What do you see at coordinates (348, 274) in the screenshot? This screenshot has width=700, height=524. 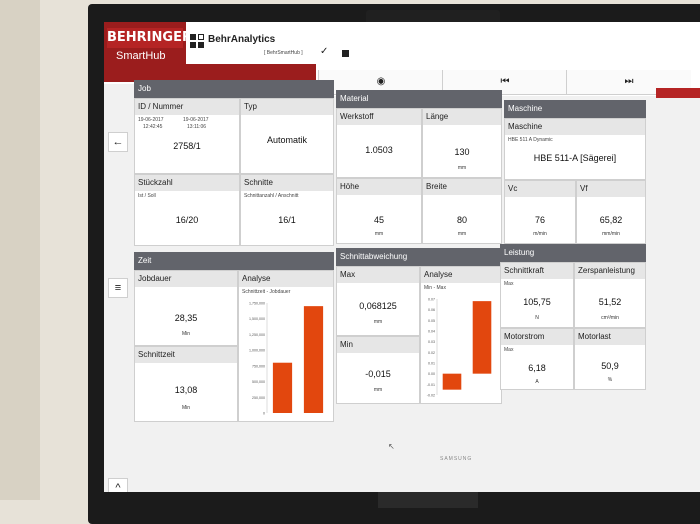 I see `abw-max-label: Max` at bounding box center [348, 274].